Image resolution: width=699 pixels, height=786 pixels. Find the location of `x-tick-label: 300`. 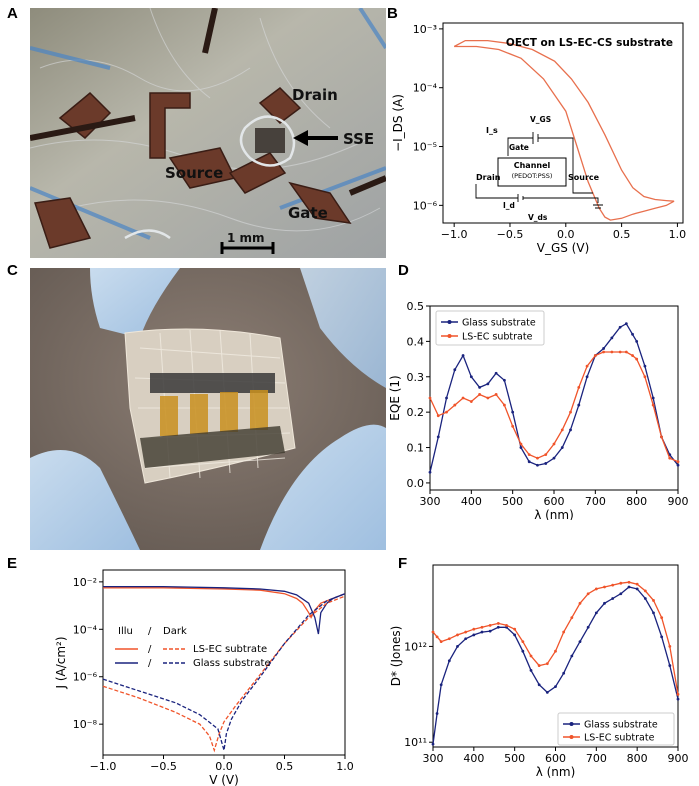

x-tick-label: 300 is located at coordinates (433, 758).